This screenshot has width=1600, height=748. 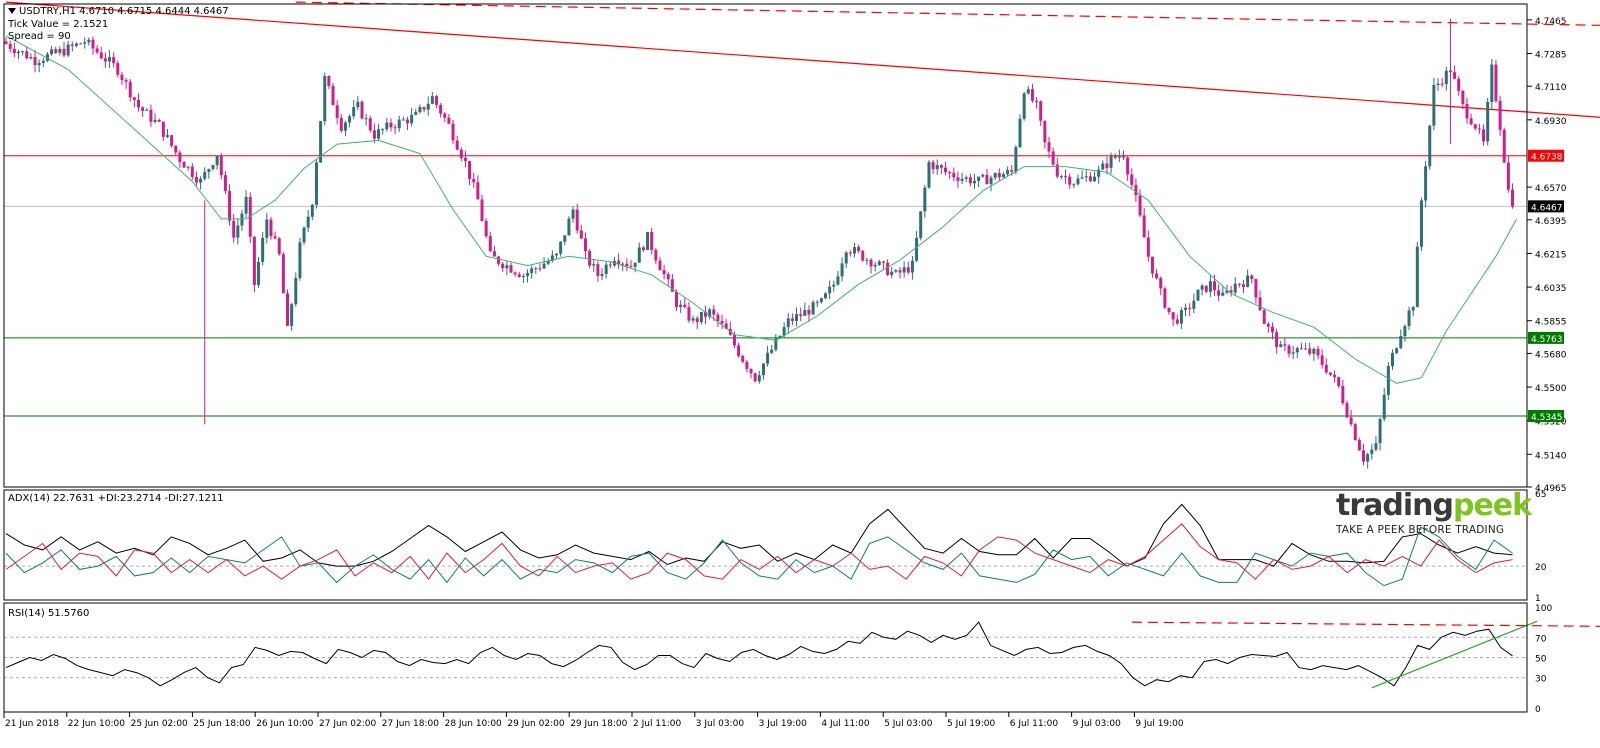 I want to click on collapse-triangle-icon, so click(x=12, y=11).